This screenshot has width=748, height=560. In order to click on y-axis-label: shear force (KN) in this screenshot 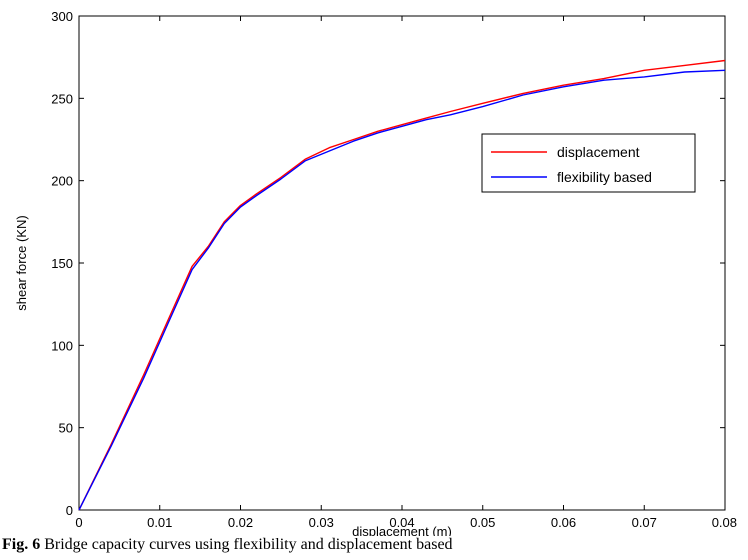, I will do `click(21, 262)`.